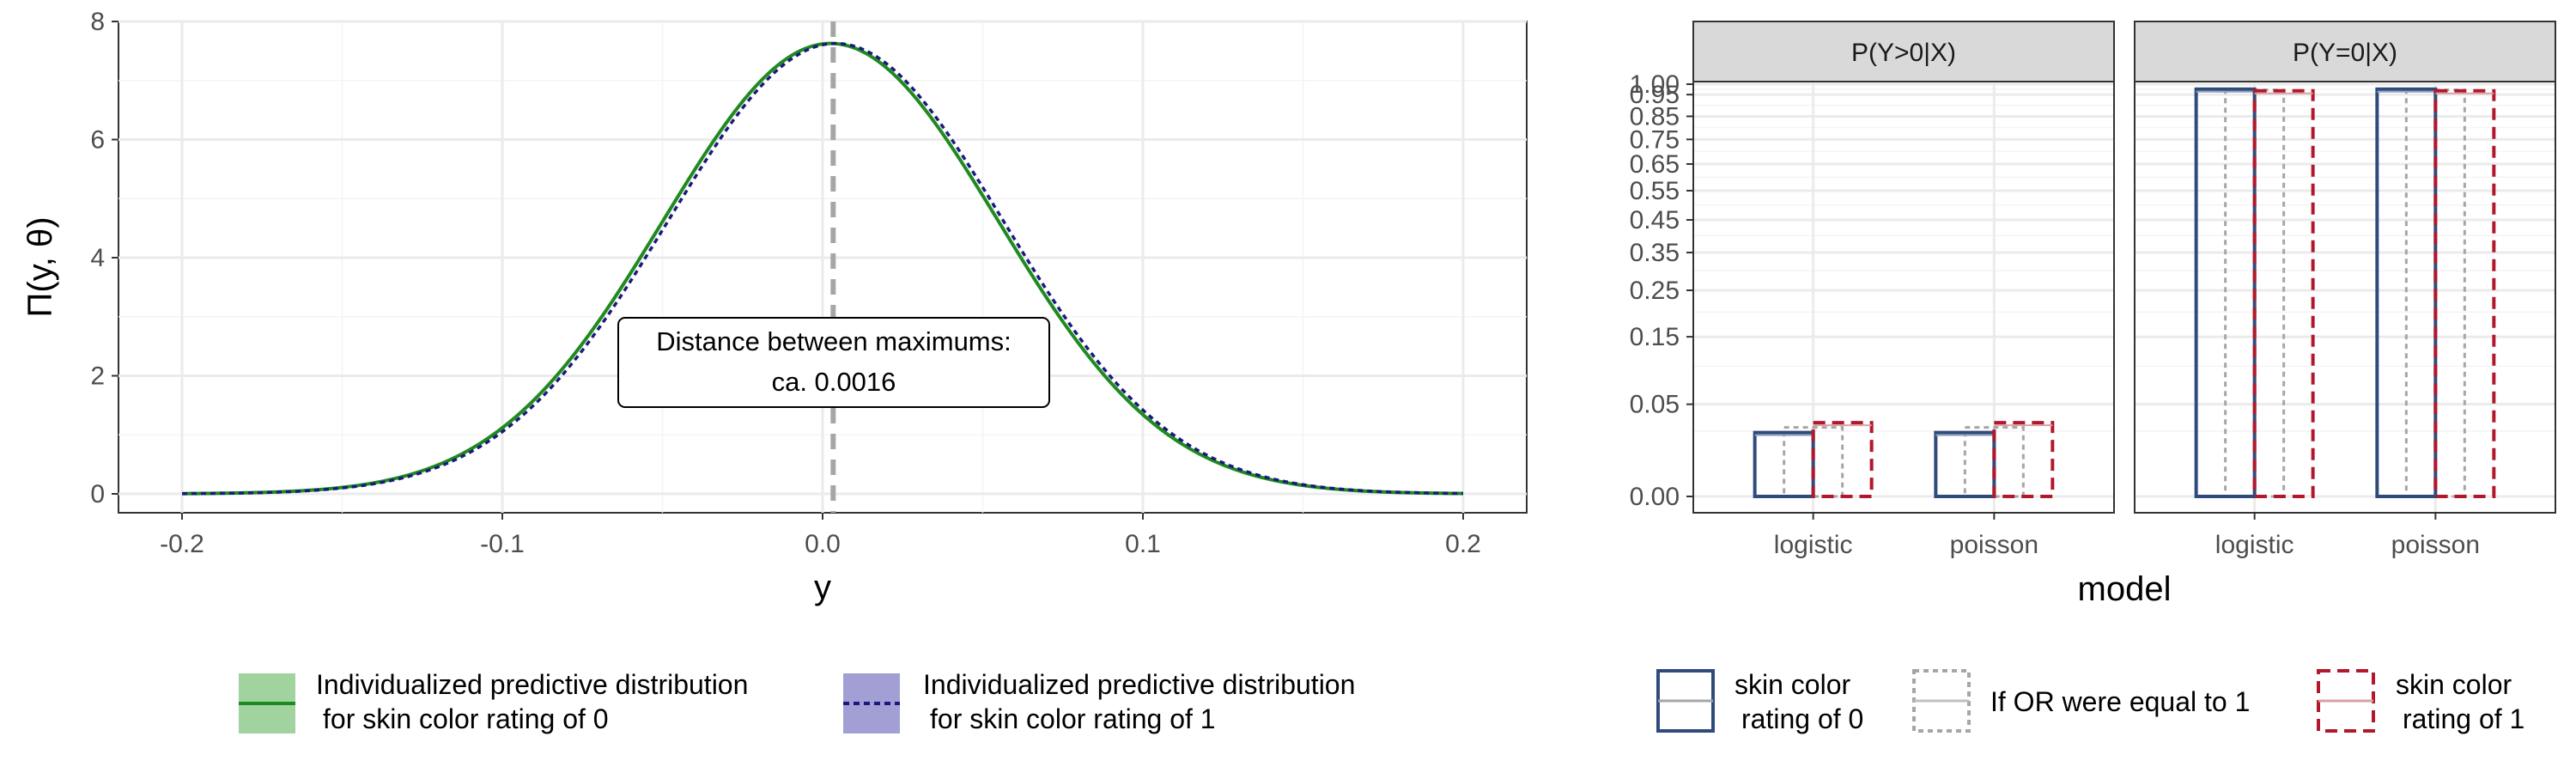 The width and height of the screenshot is (2576, 773). What do you see at coordinates (466, 718) in the screenshot?
I see `legend-label-0-line2: for skin color rating of 0` at bounding box center [466, 718].